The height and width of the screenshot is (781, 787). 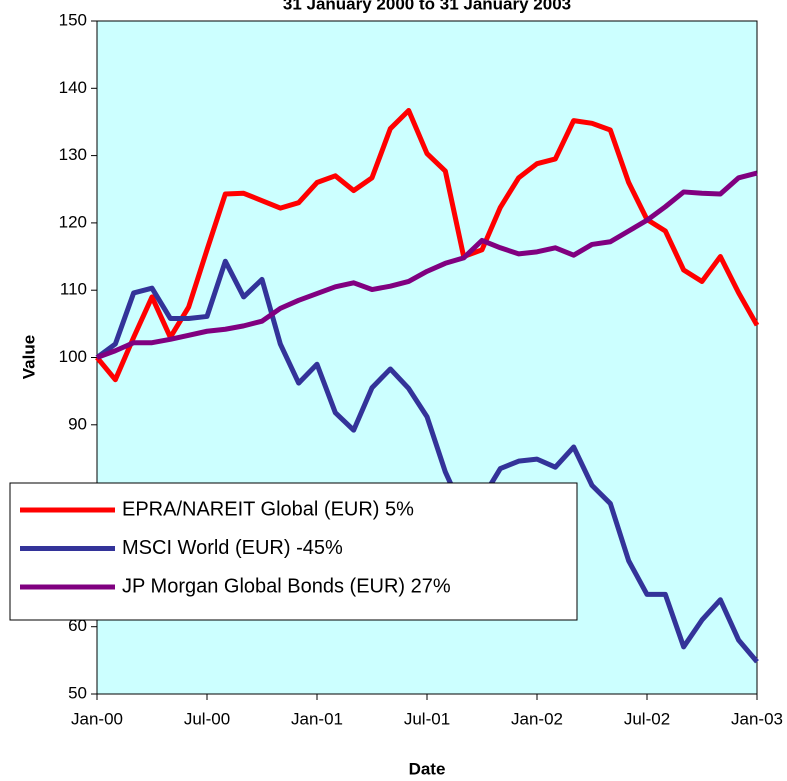 I want to click on y-tick-label: 120, so click(x=73, y=221).